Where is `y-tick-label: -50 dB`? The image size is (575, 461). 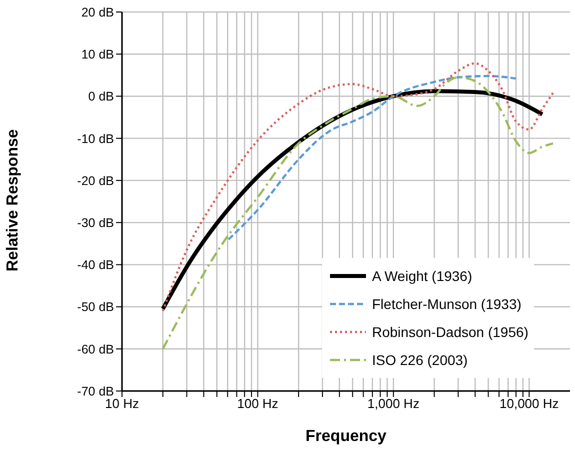 y-tick-label: -50 dB is located at coordinates (95, 307).